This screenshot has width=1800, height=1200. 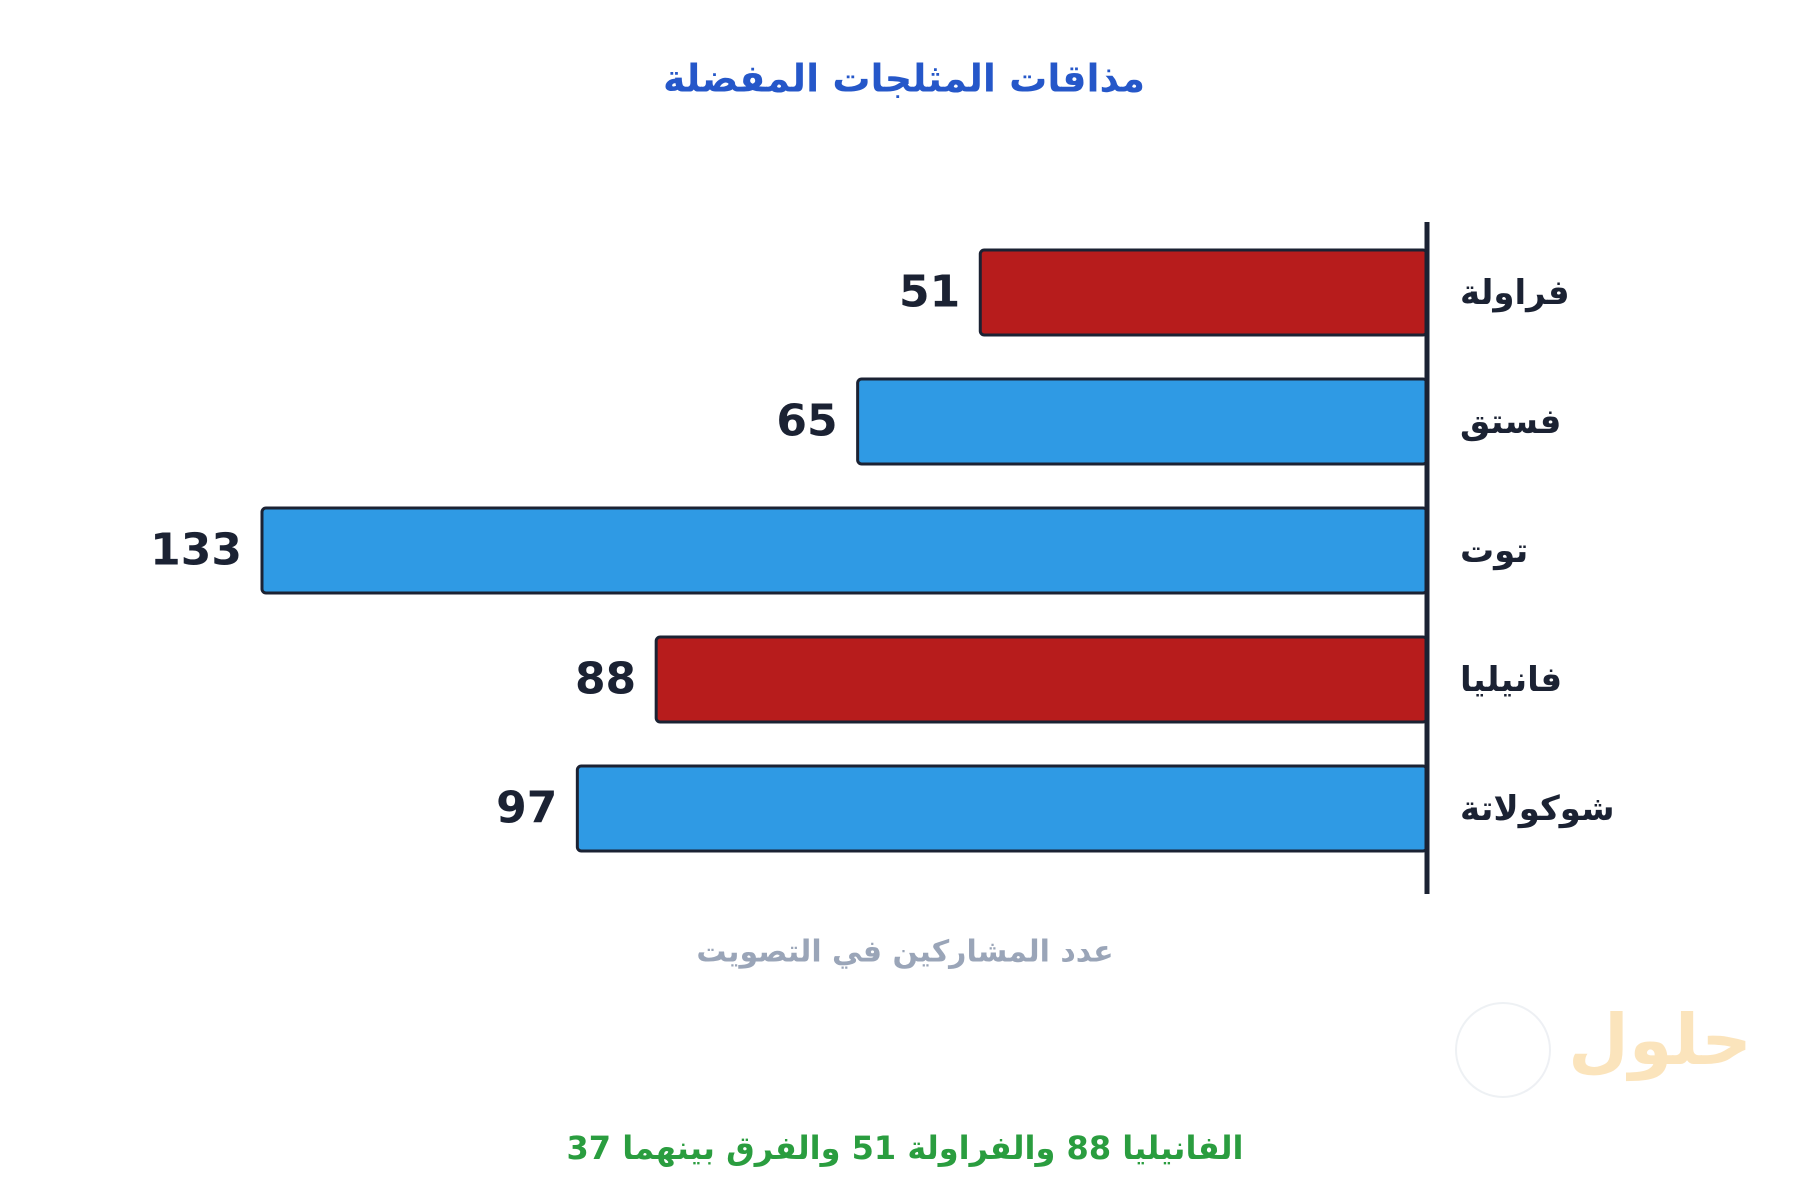 What do you see at coordinates (196, 550) in the screenshot?
I see `value-label: 133` at bounding box center [196, 550].